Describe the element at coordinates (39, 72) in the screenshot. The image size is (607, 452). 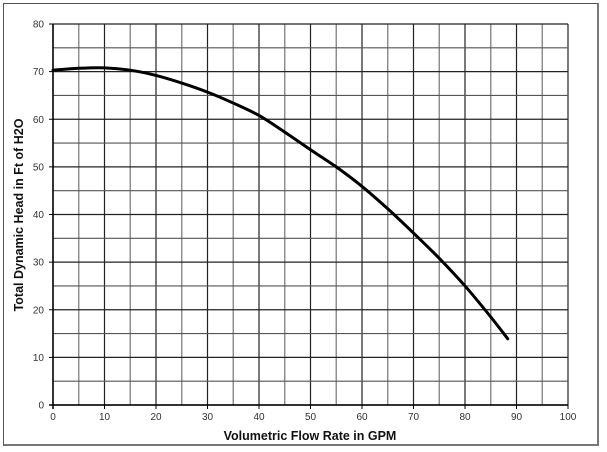
I see `y-tick-label: 70` at that location.